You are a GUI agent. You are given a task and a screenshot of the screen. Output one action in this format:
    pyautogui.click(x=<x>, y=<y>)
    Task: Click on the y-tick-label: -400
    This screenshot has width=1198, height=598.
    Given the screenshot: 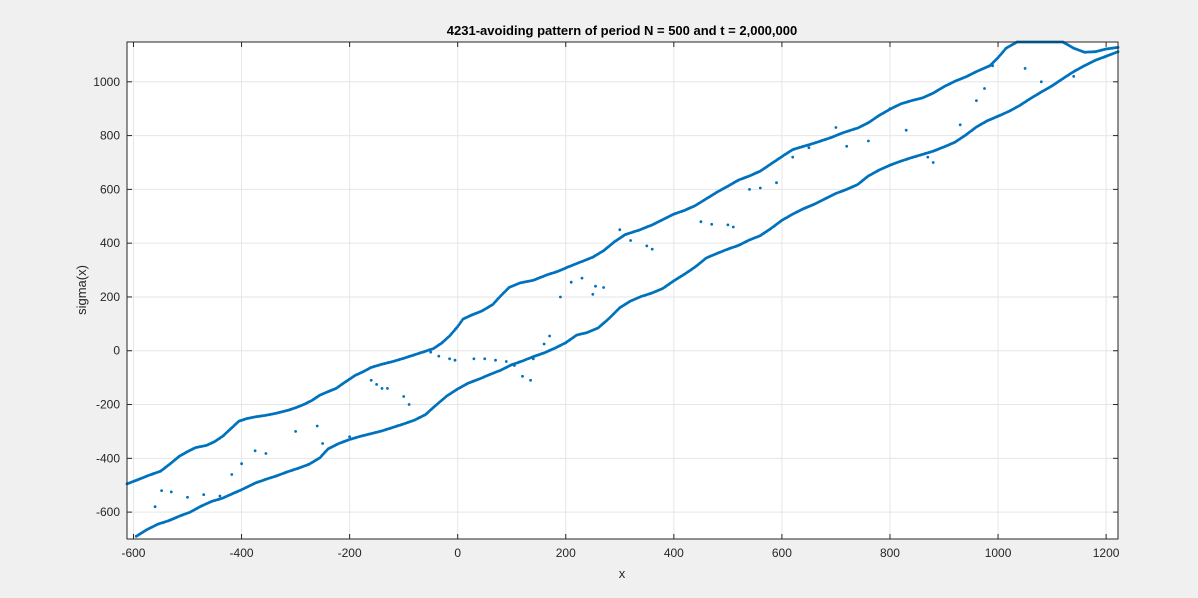 What is the action you would take?
    pyautogui.click(x=108, y=458)
    